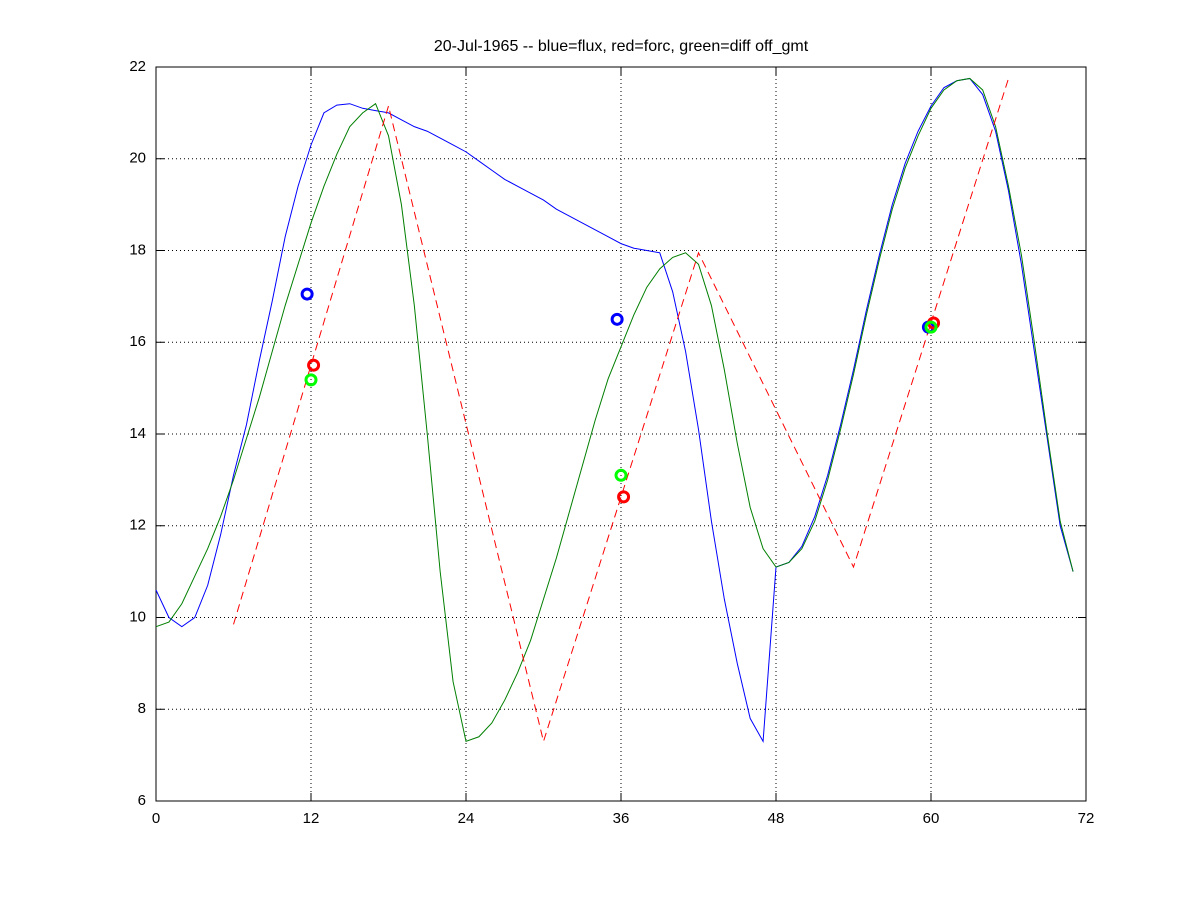 This screenshot has height=900, width=1200. Describe the element at coordinates (137, 249) in the screenshot. I see `y-tick-label: 18` at that location.